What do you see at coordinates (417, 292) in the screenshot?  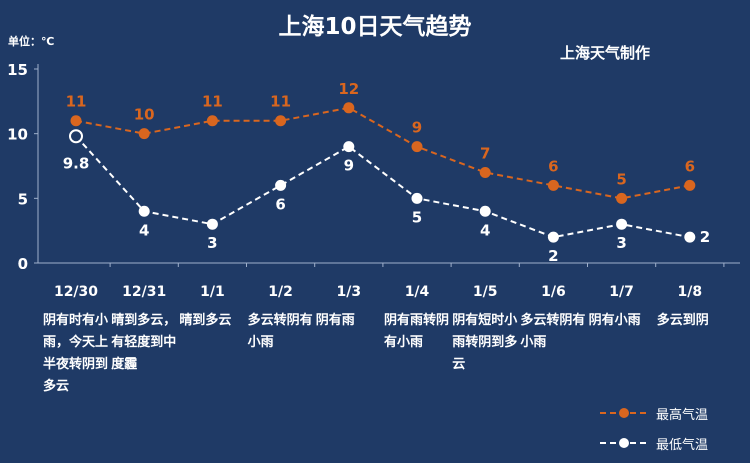 I see `x-tick-label: 1/4` at bounding box center [417, 292].